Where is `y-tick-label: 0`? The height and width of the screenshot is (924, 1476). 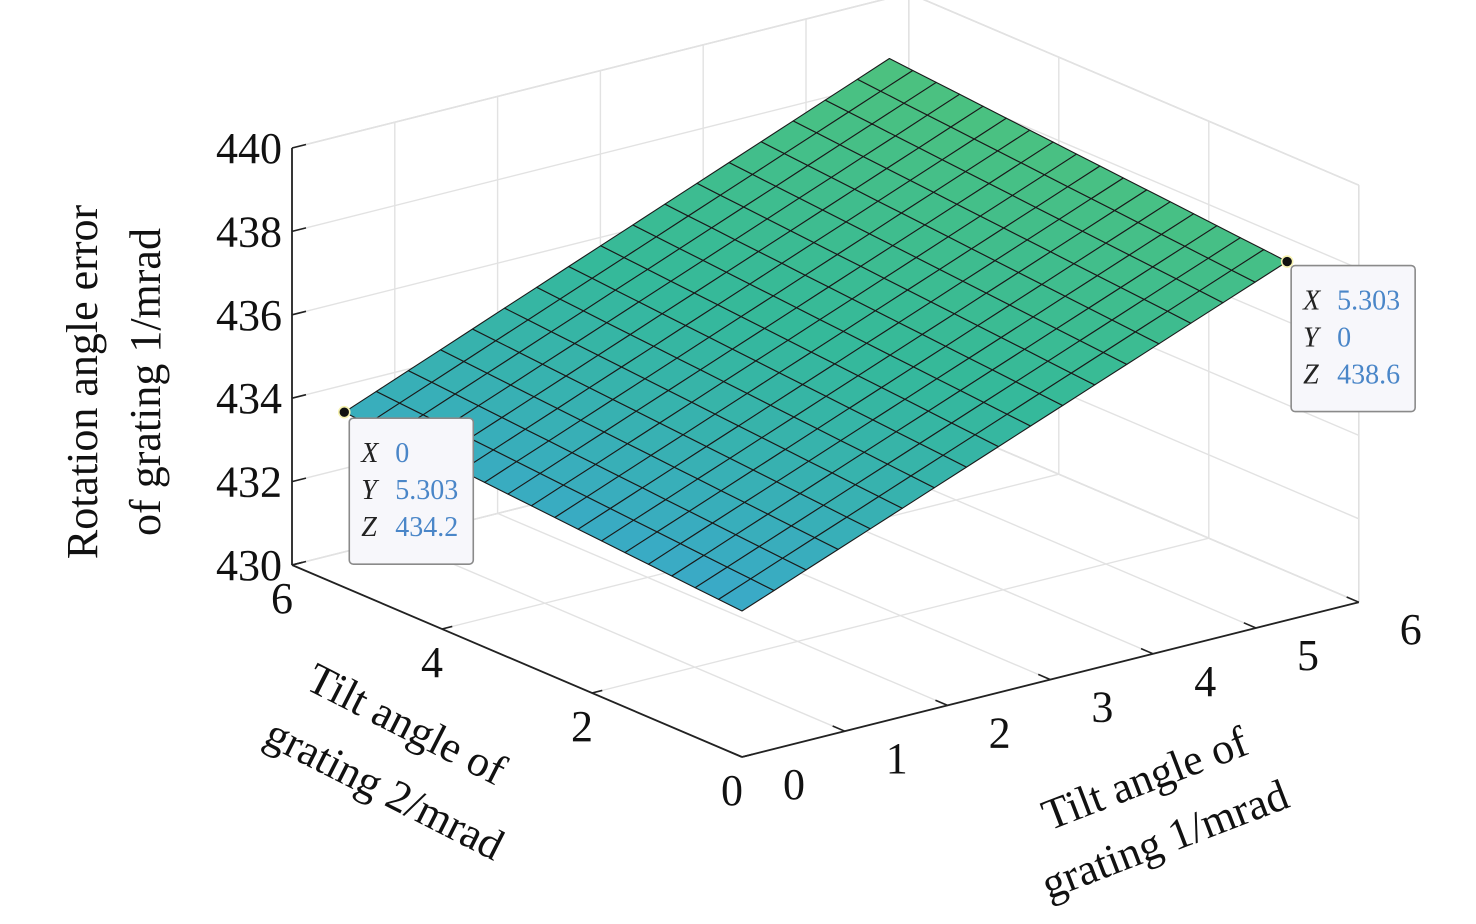 y-tick-label: 0 is located at coordinates (732, 790).